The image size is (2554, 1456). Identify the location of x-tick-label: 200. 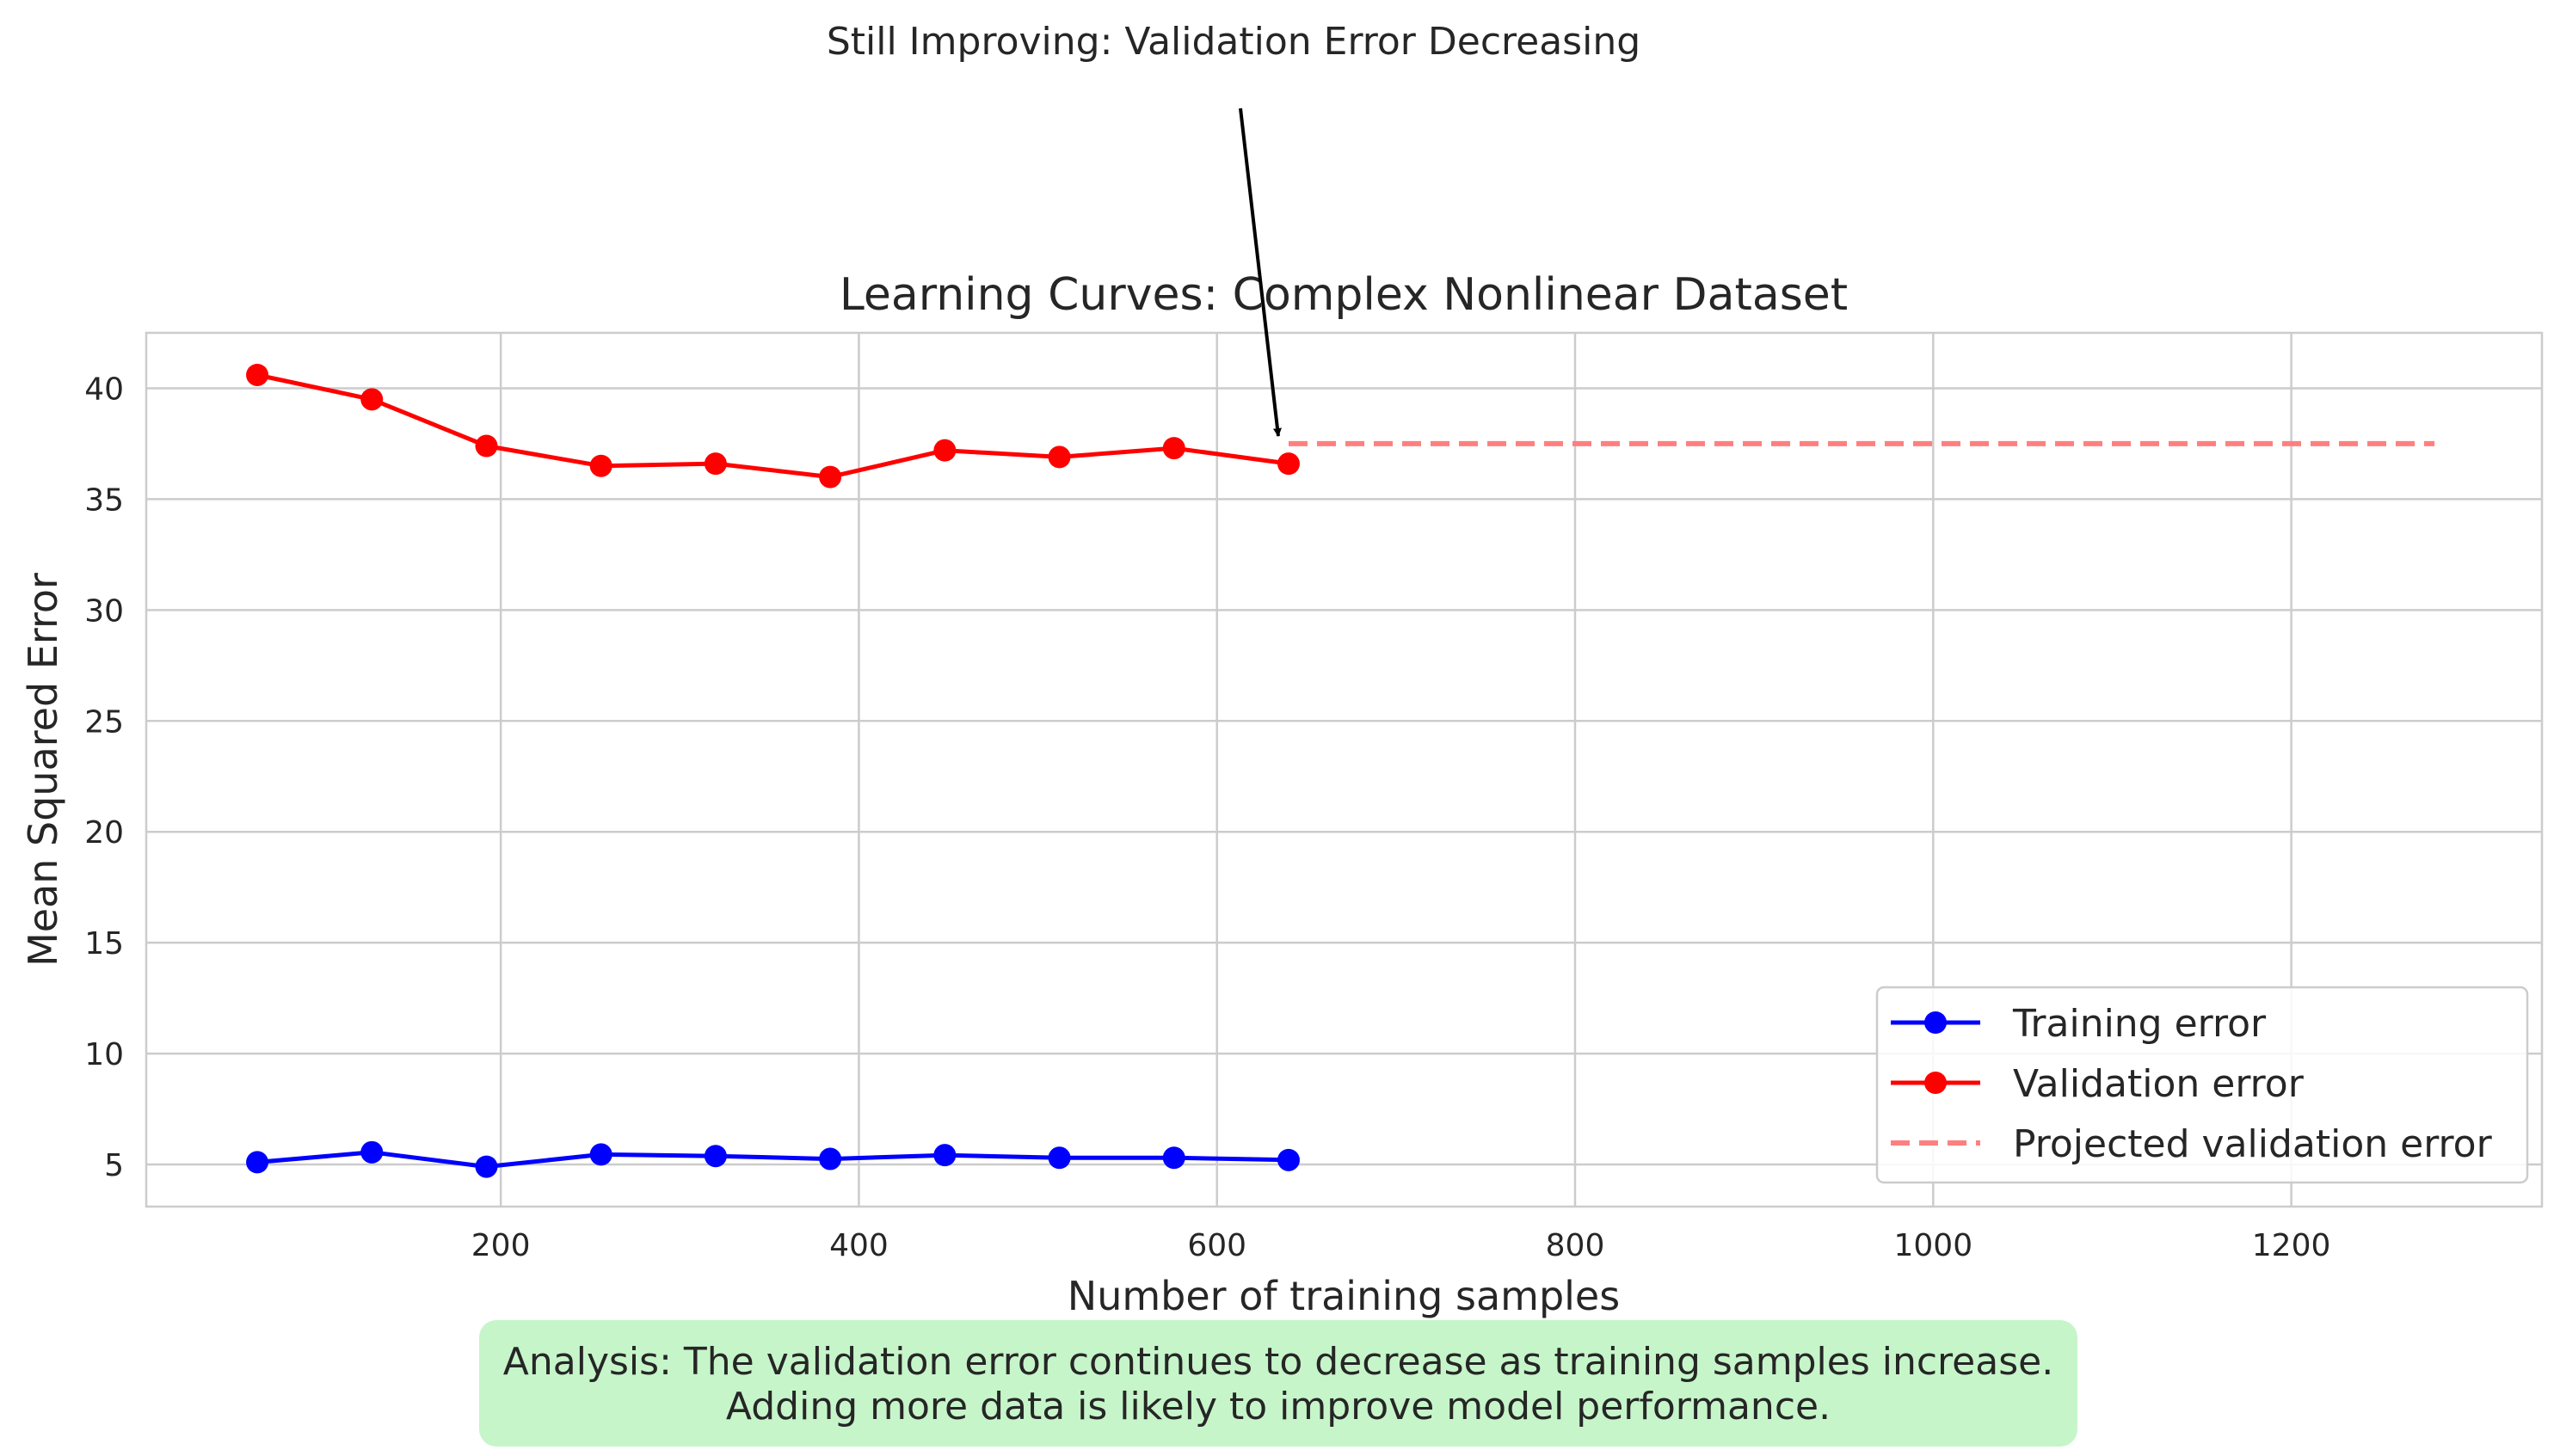
(501, 1246).